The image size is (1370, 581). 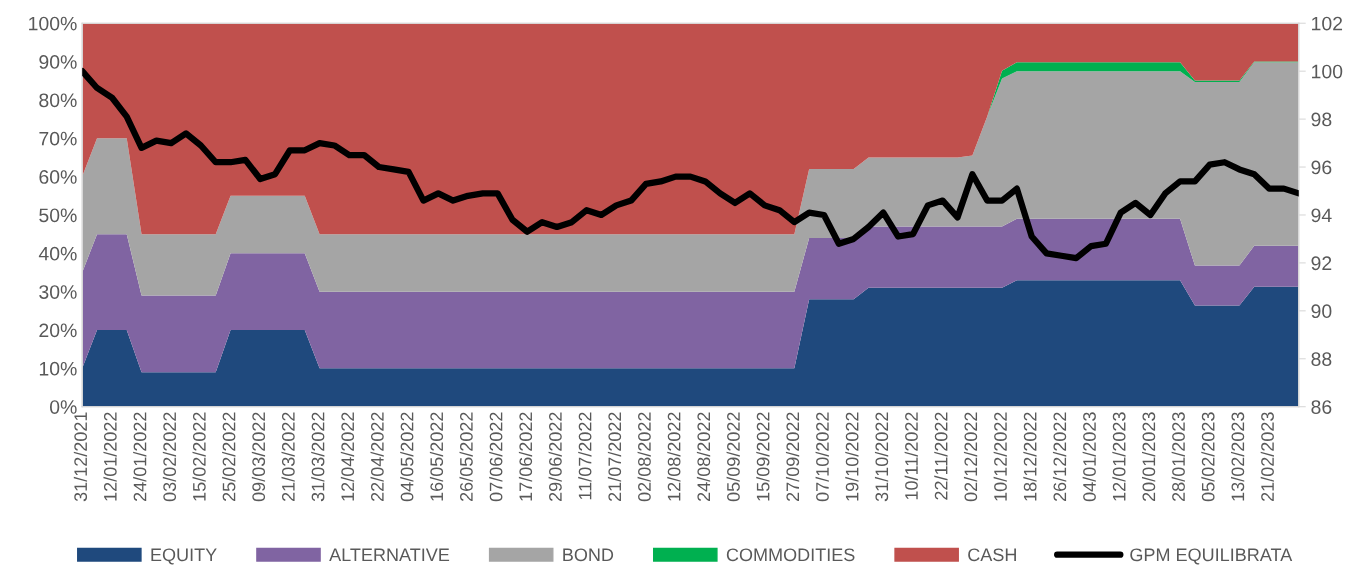 I want to click on legend-label: EQUITY, so click(x=184, y=556).